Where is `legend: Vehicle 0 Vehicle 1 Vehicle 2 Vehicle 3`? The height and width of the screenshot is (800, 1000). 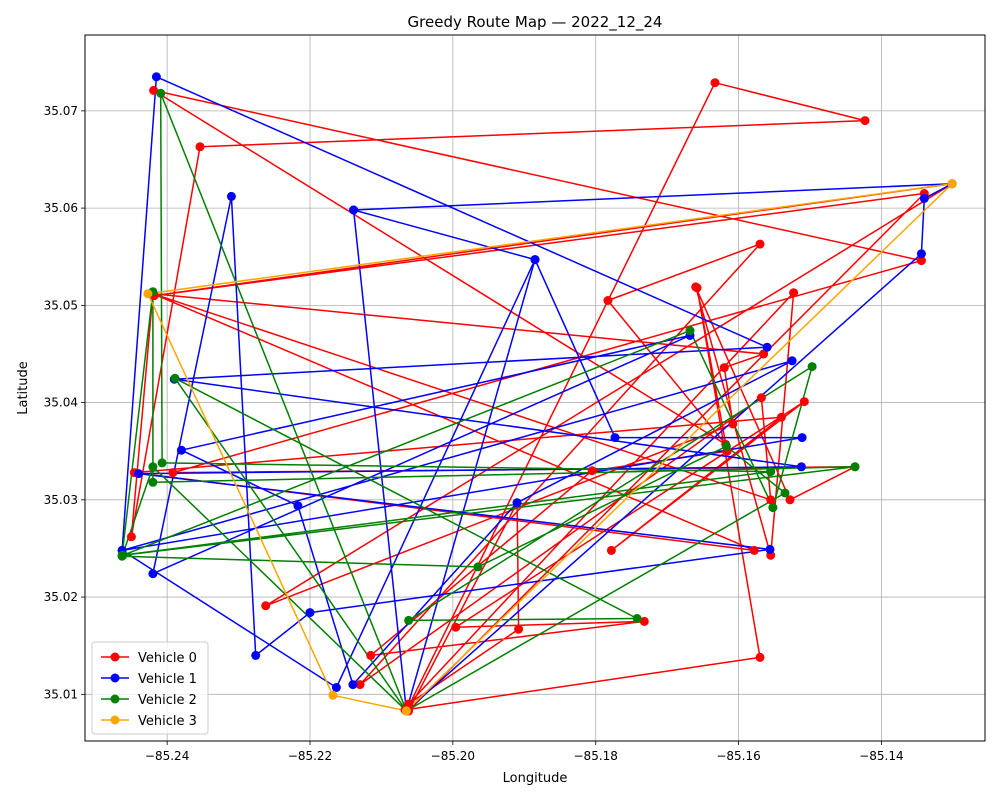 legend: Vehicle 0 Vehicle 1 Vehicle 2 Vehicle 3 is located at coordinates (150, 688).